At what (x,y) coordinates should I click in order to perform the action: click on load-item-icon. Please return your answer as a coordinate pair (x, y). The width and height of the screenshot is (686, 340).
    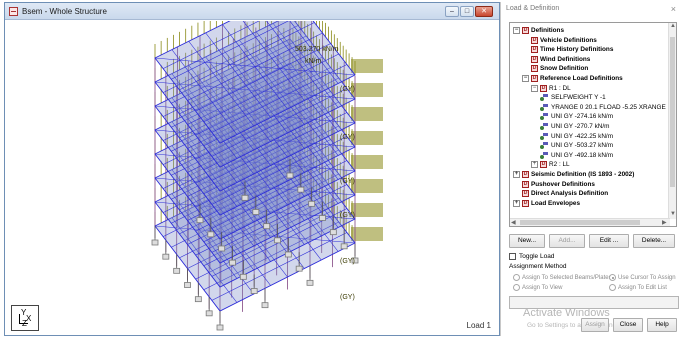
    Looking at the image, I should click on (544, 146).